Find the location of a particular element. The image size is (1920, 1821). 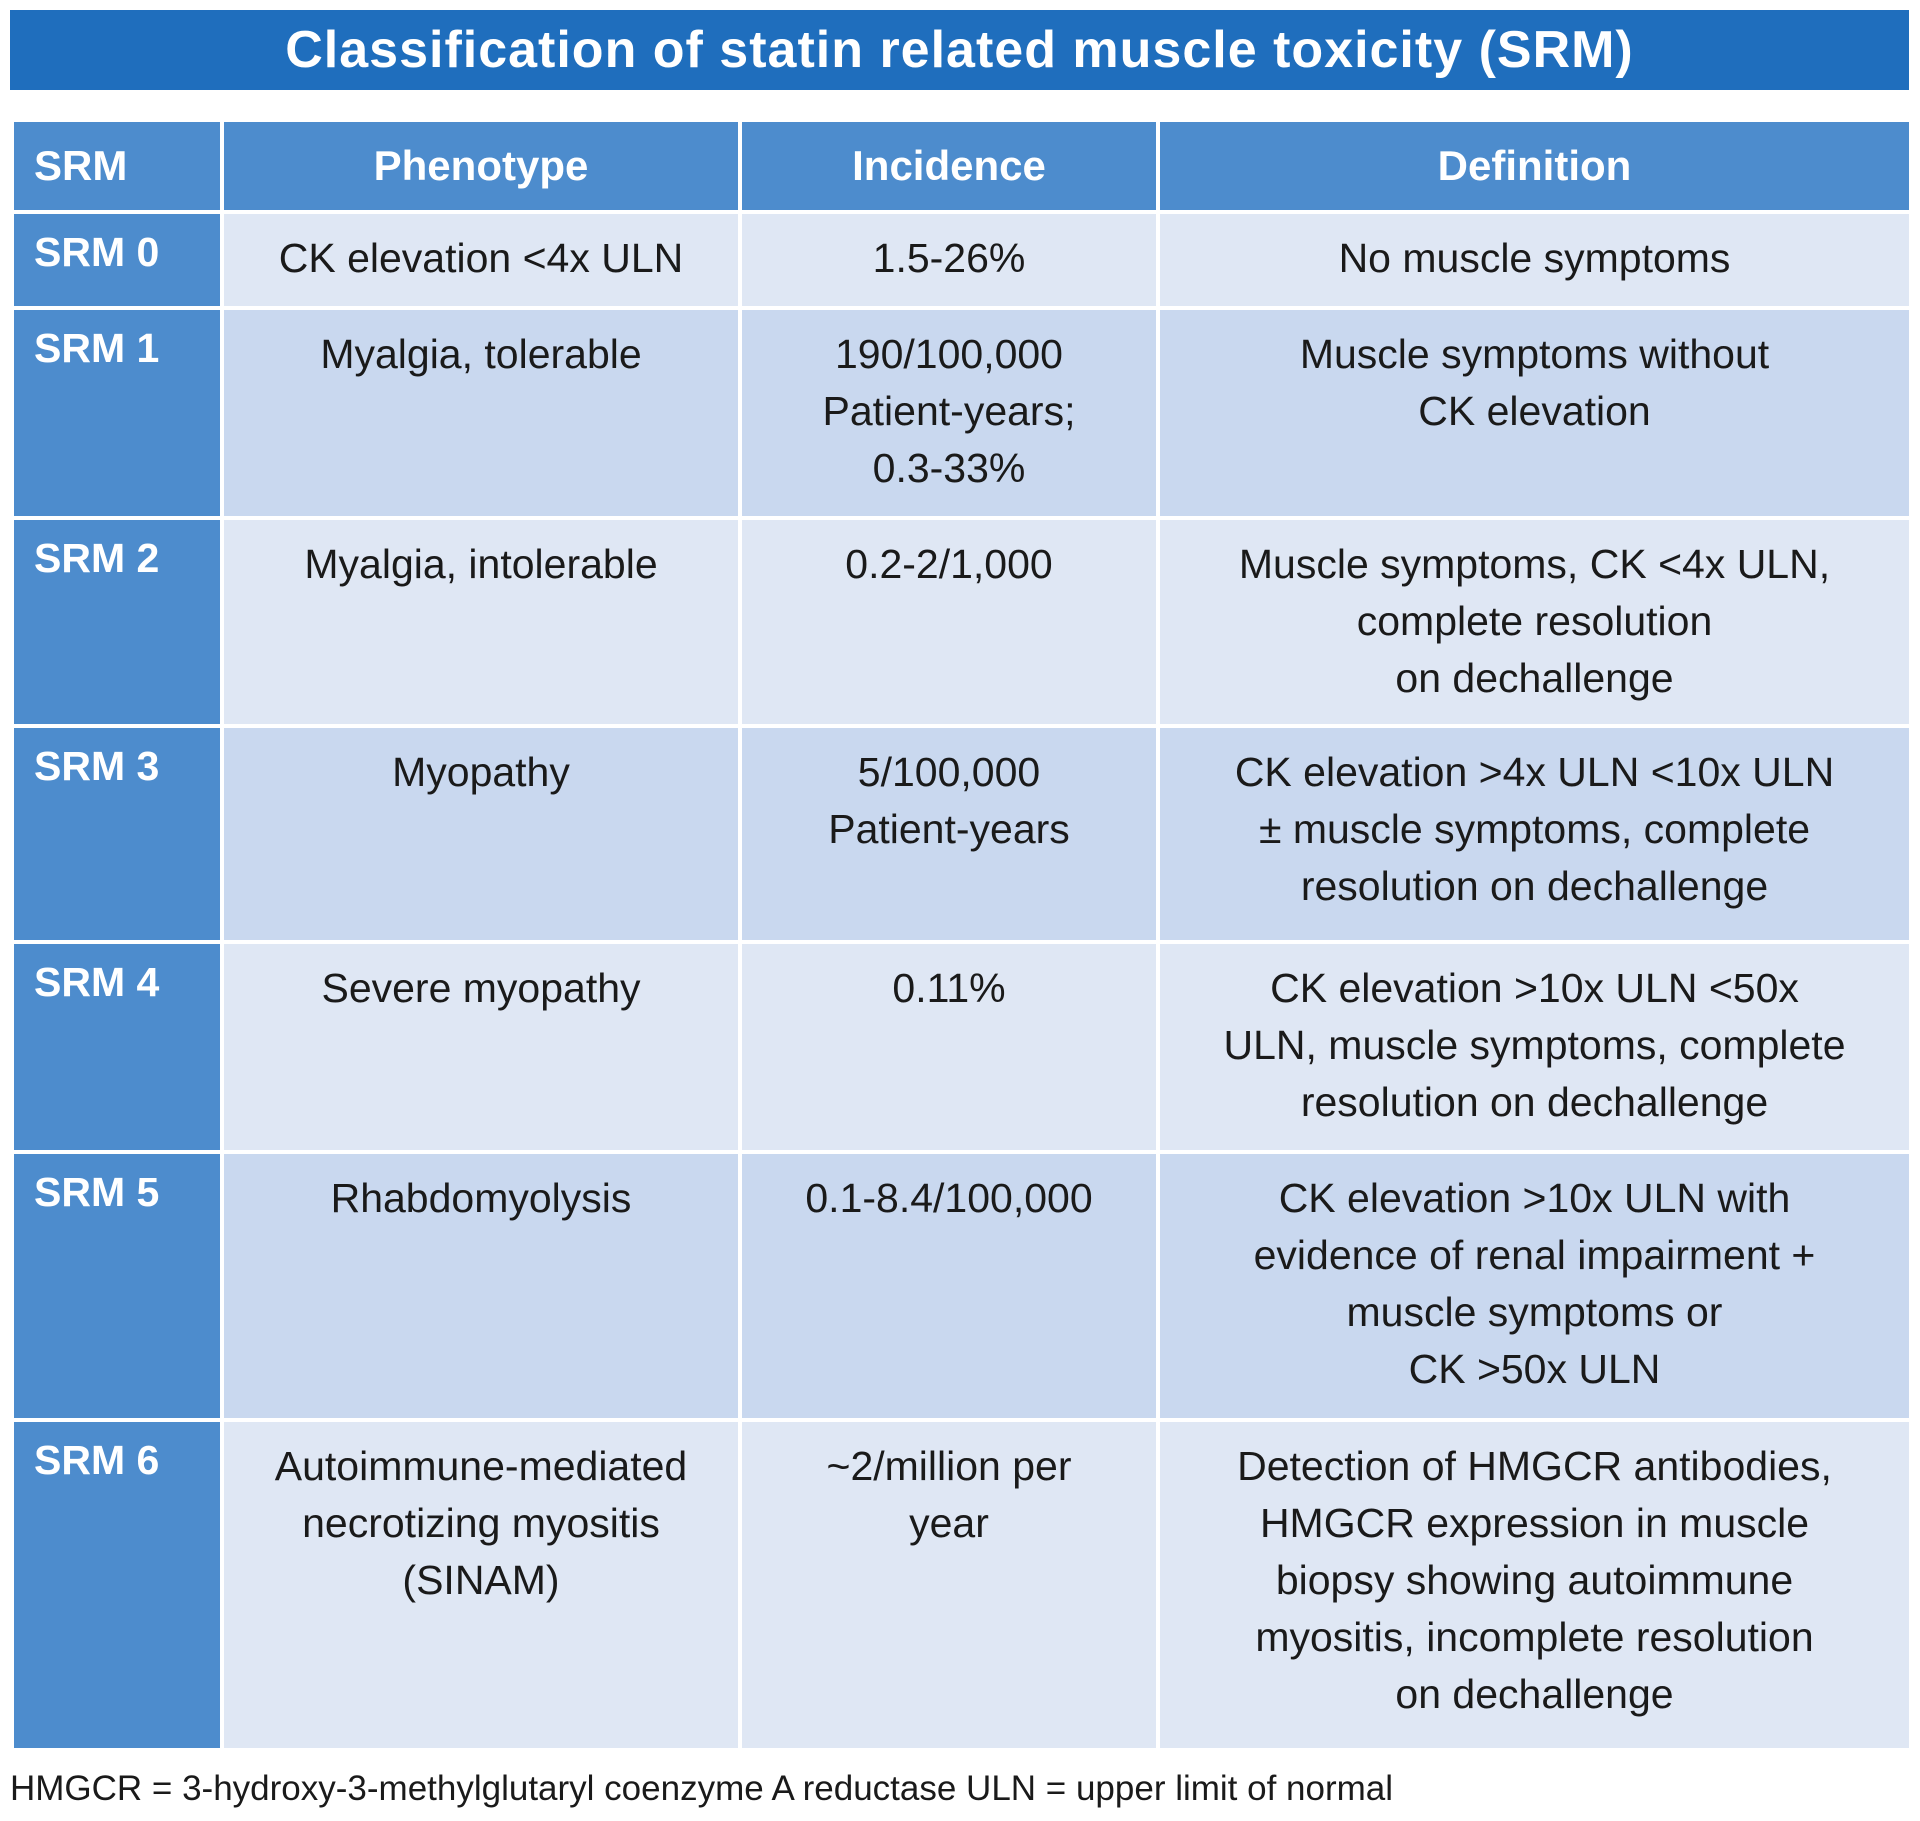

srm-grade-cell: SRM 2 is located at coordinates (117, 622).